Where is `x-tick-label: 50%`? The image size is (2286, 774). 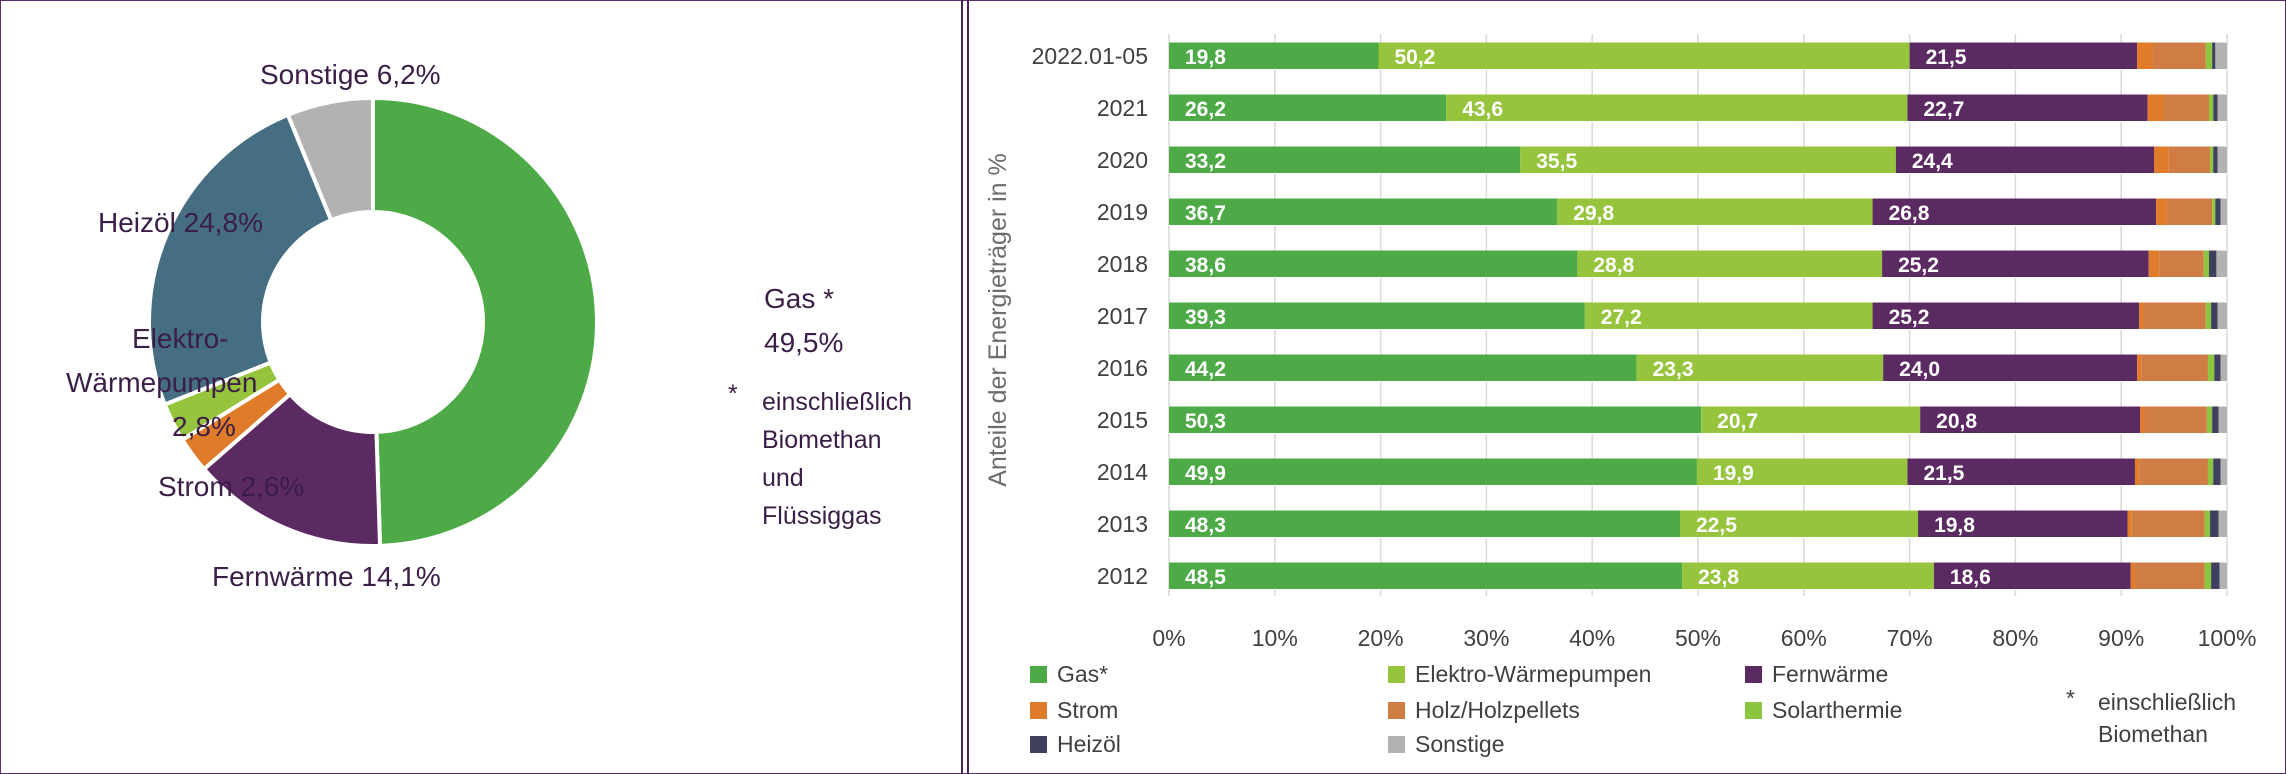 x-tick-label: 50% is located at coordinates (1698, 638).